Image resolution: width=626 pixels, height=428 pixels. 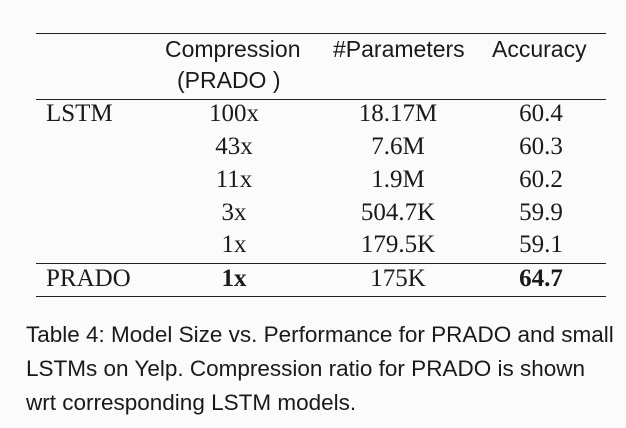 I want to click on table-row-accuracy: 59.9, so click(x=541, y=212).